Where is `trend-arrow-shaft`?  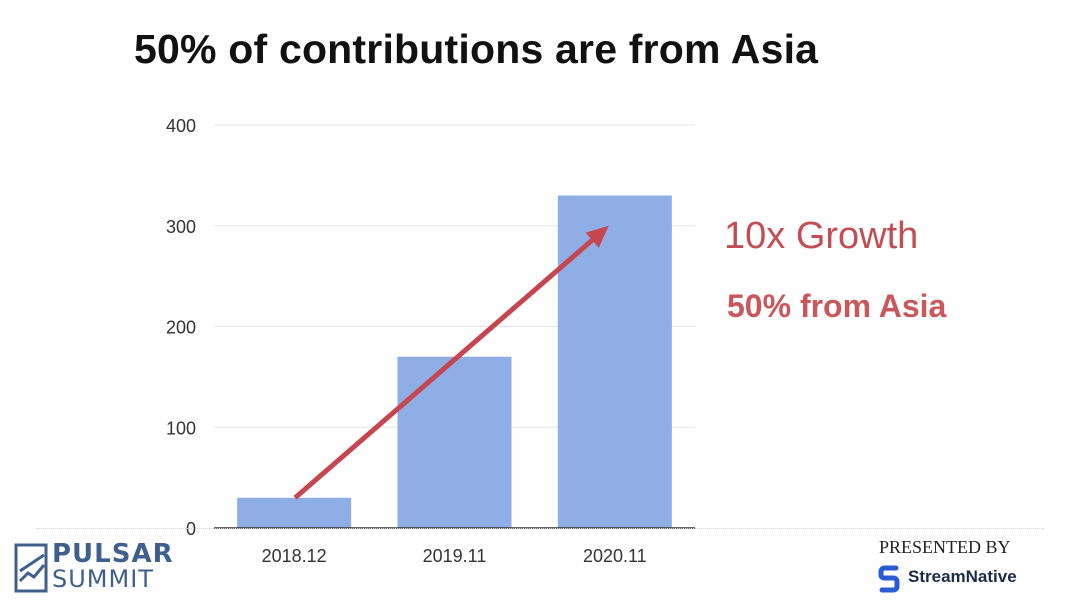 trend-arrow-shaft is located at coordinates (443, 369).